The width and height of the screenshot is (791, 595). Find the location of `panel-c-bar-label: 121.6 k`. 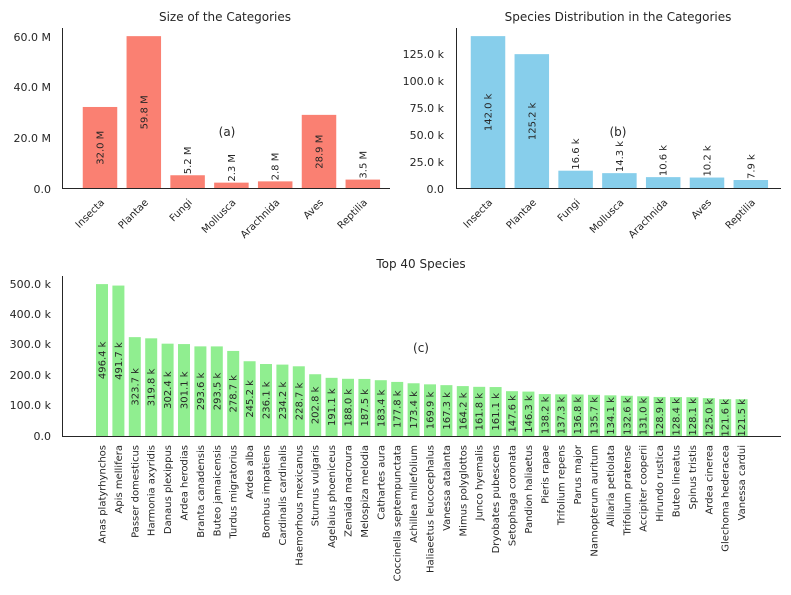

panel-c-bar-label: 121.6 k is located at coordinates (726, 418).